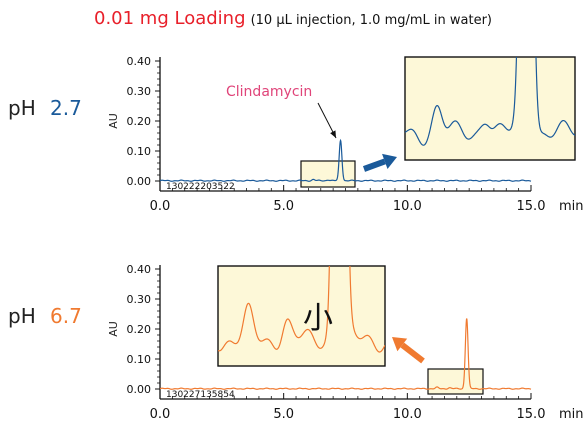  What do you see at coordinates (200, 395) in the screenshot?
I see `run-id: 130227135854` at bounding box center [200, 395].